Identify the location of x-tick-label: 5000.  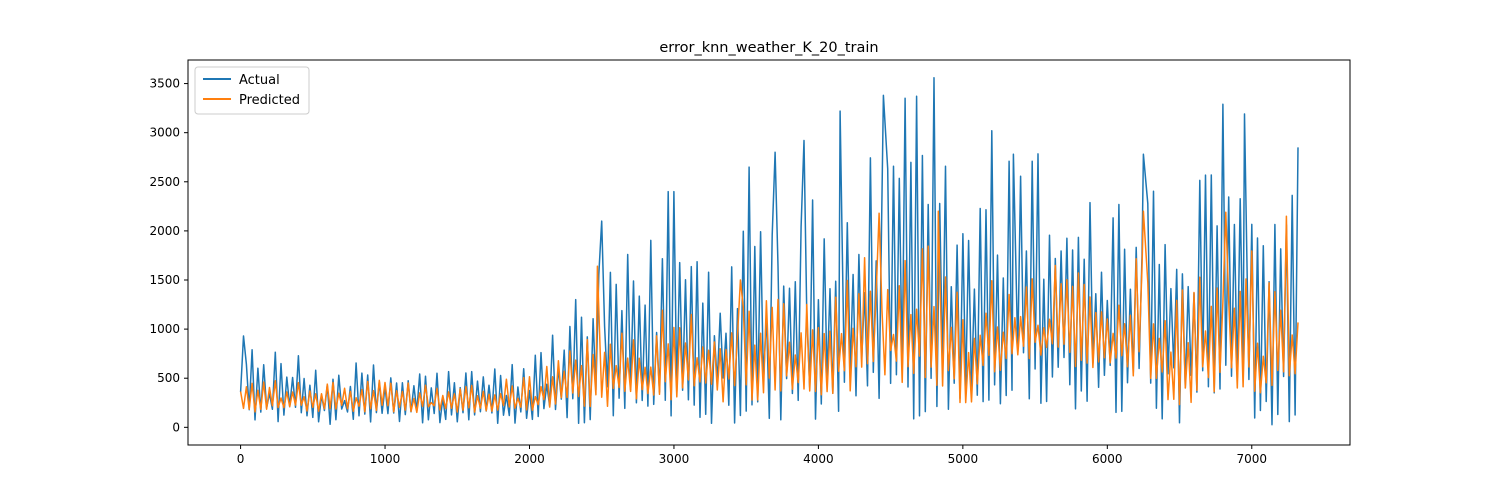
(963, 459).